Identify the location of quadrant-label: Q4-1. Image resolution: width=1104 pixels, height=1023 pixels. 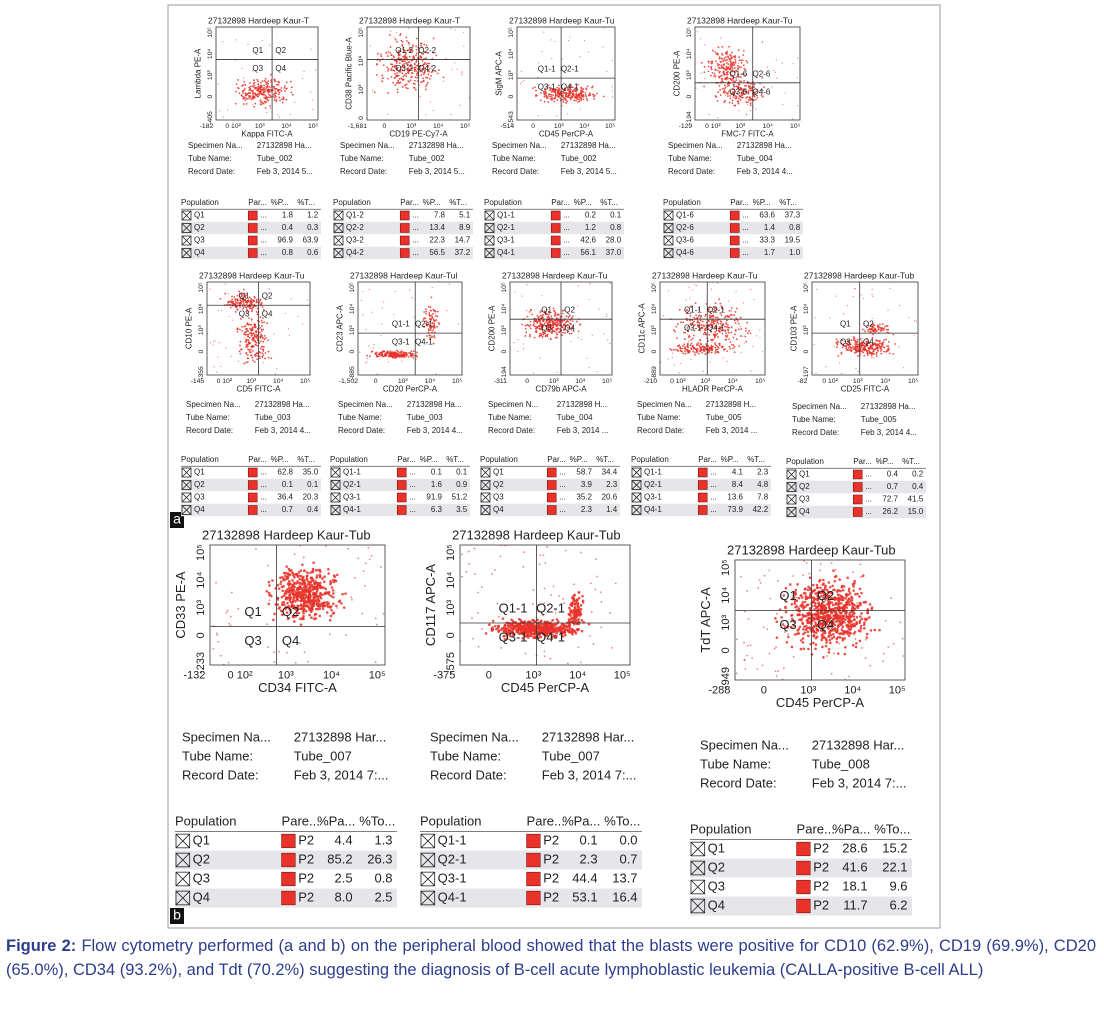
(716, 328).